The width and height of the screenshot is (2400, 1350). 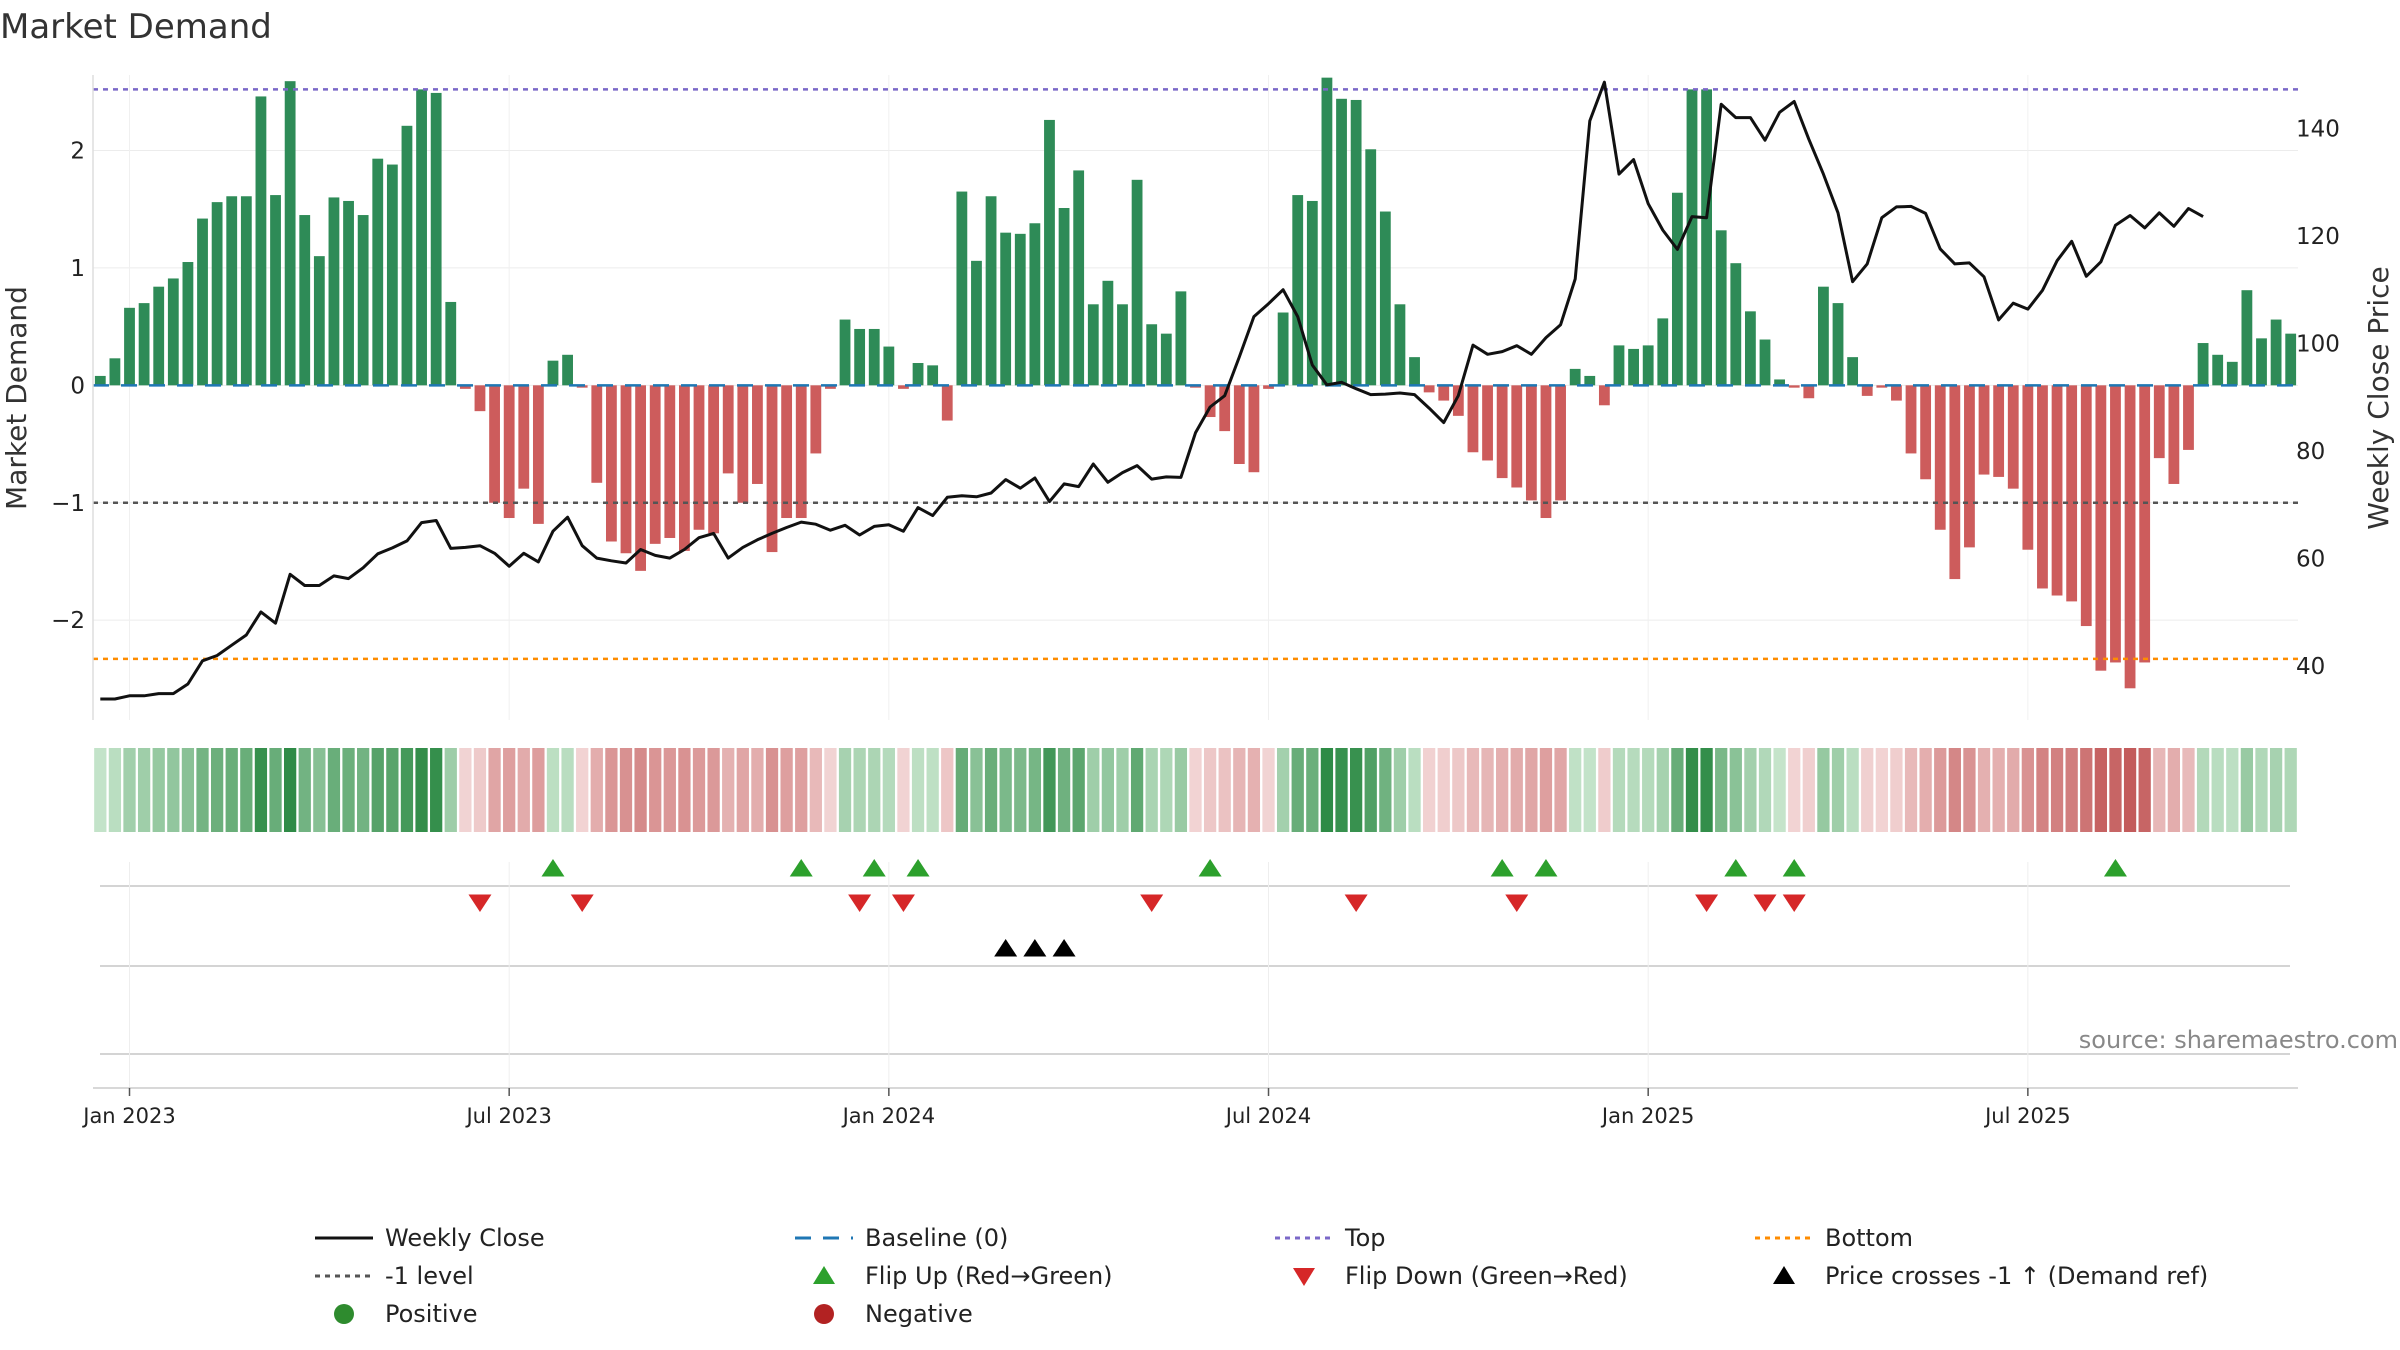 What do you see at coordinates (936, 1238) in the screenshot?
I see `legend-label: Baseline (0)` at bounding box center [936, 1238].